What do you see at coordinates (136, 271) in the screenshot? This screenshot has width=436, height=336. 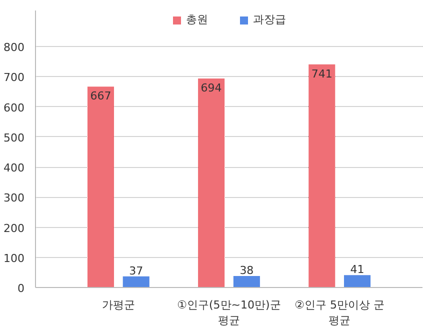 I see `data-label: 37` at bounding box center [136, 271].